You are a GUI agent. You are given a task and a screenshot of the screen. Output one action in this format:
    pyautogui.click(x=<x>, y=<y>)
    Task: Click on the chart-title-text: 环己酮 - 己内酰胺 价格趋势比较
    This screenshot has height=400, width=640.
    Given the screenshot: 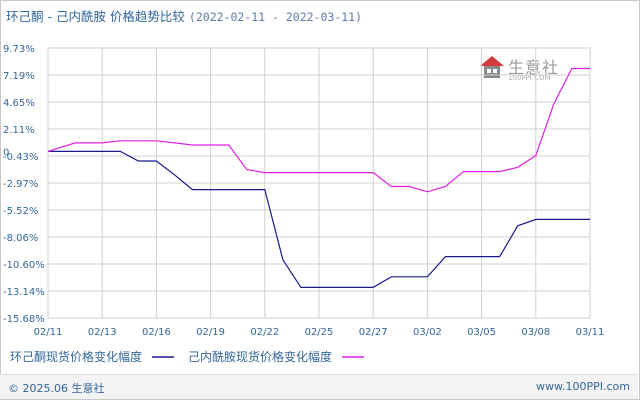 What is the action you would take?
    pyautogui.click(x=95, y=16)
    